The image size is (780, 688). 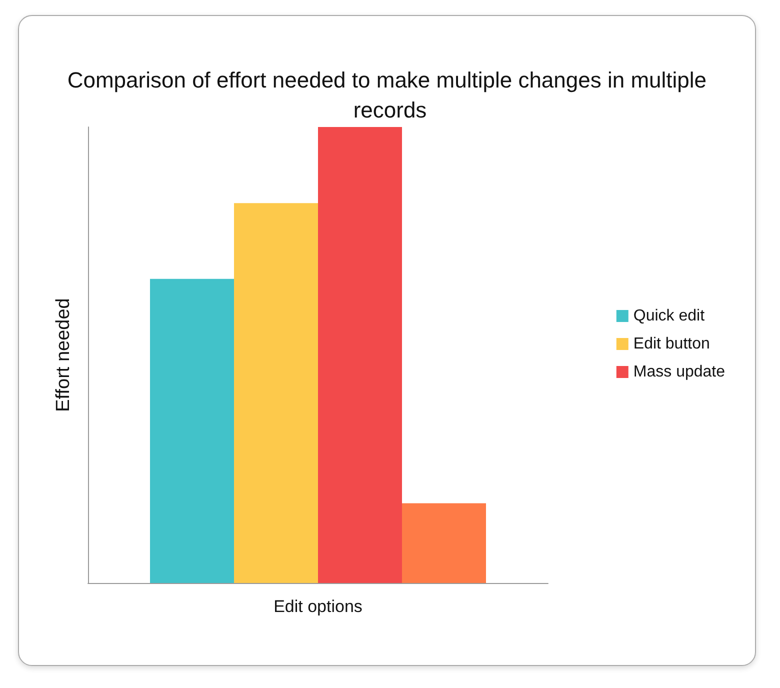 What do you see at coordinates (671, 344) in the screenshot?
I see `legend-label: Edit button` at bounding box center [671, 344].